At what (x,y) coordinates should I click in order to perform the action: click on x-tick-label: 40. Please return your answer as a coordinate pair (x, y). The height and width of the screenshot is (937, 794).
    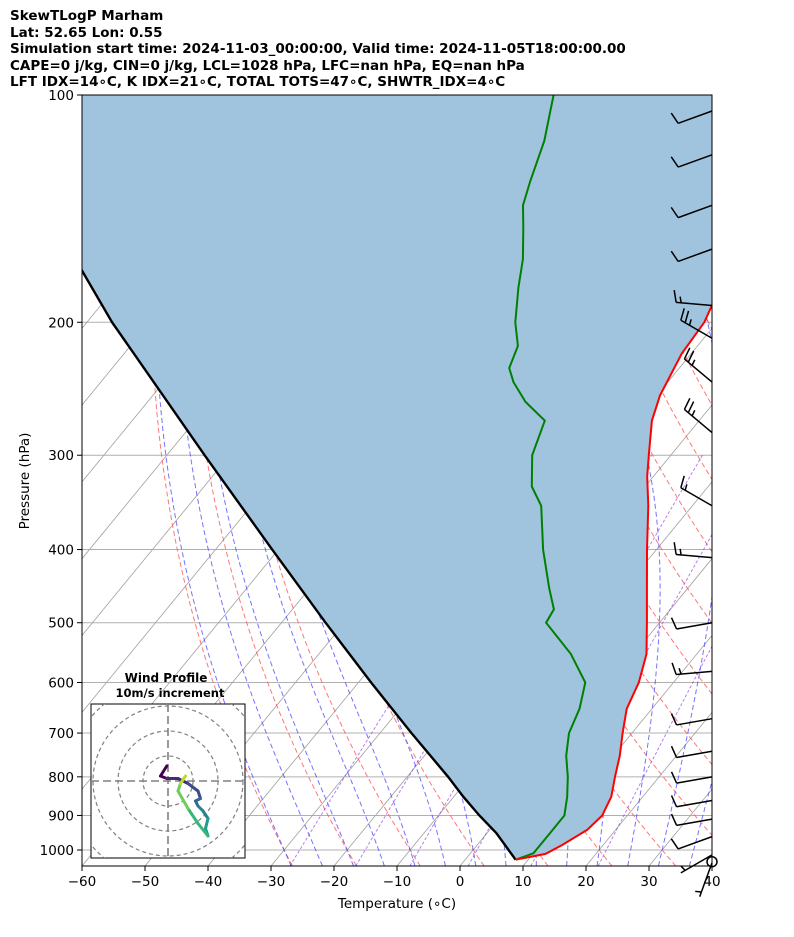
    Looking at the image, I should click on (711, 882).